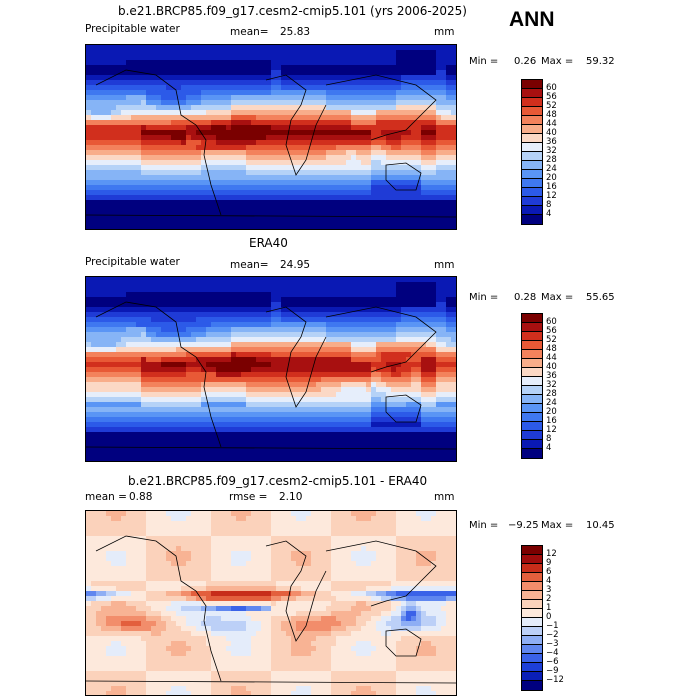 The image size is (700, 700). Describe the element at coordinates (551, 124) in the screenshot. I see `colorbar-tick-label: 44` at that location.